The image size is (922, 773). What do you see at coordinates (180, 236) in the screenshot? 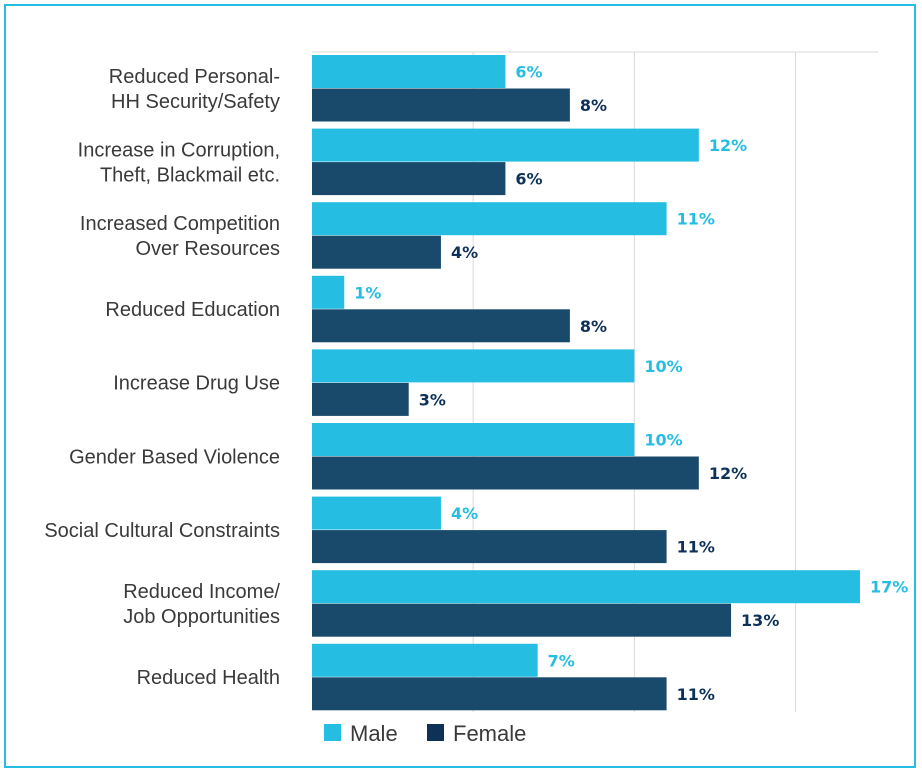
I see `category-label: Increased Competition Over Resources` at bounding box center [180, 236].